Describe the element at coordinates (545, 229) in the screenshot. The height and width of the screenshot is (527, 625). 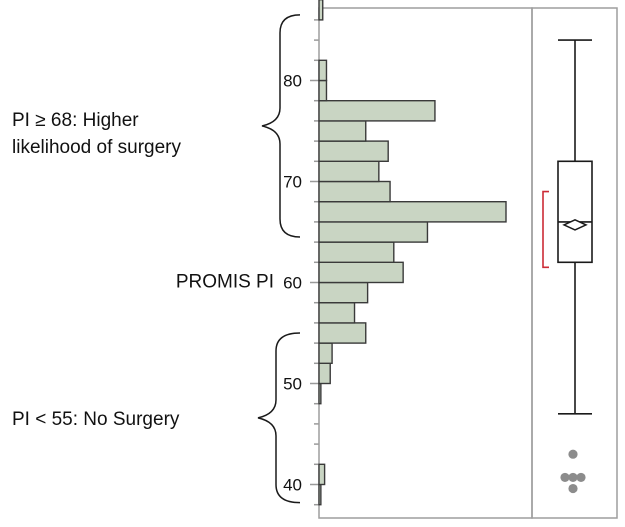
I see `shortest-half-bracket` at that location.